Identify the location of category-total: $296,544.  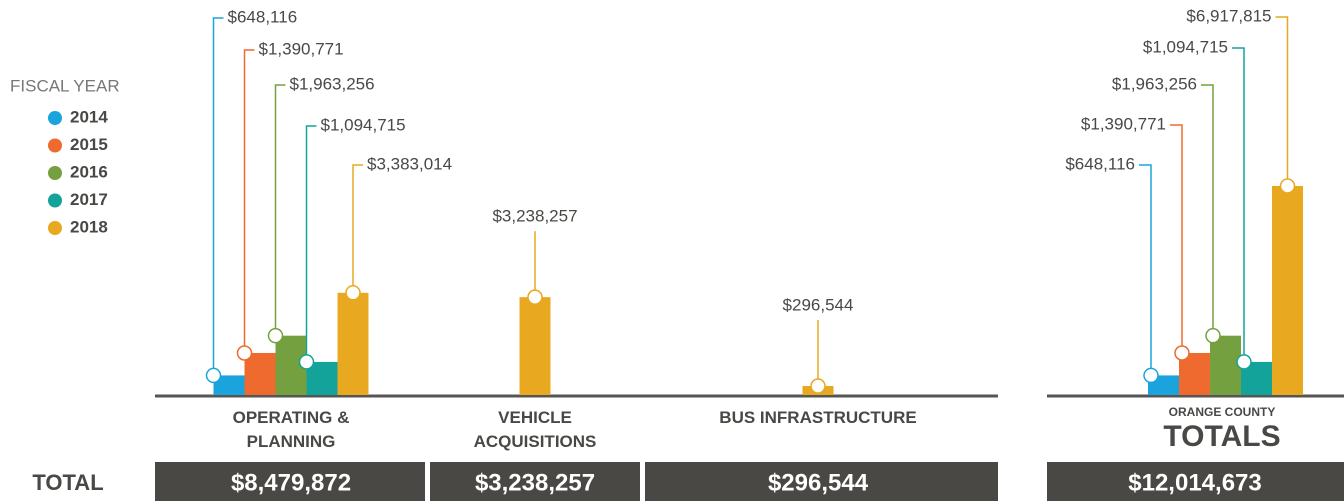
(818, 482).